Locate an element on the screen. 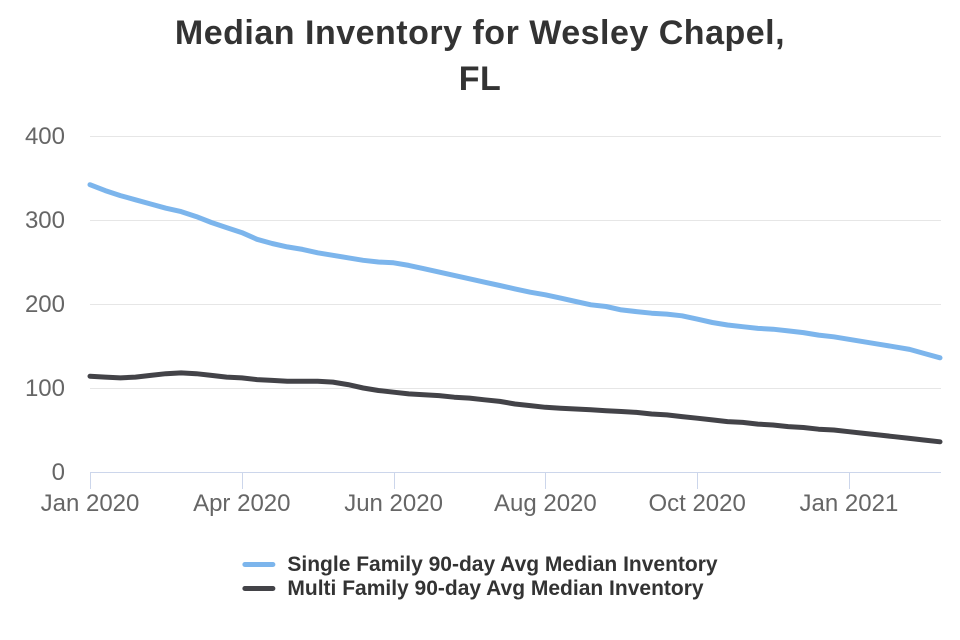  x-axis-label: Oct 2020 is located at coordinates (696, 503).